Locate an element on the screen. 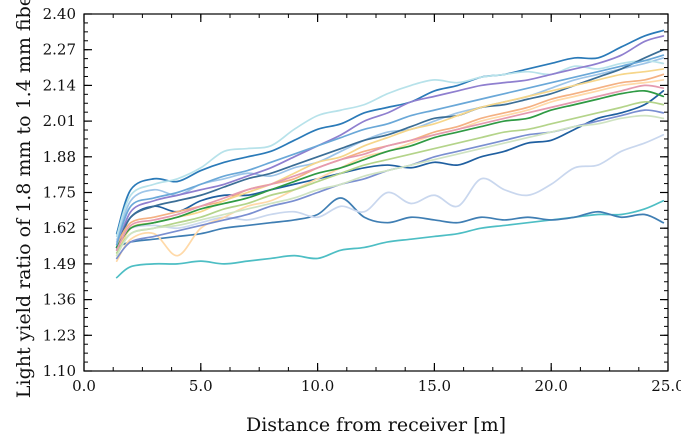 This screenshot has height=444, width=681. y-tick-label: 1.49 is located at coordinates (59, 264).